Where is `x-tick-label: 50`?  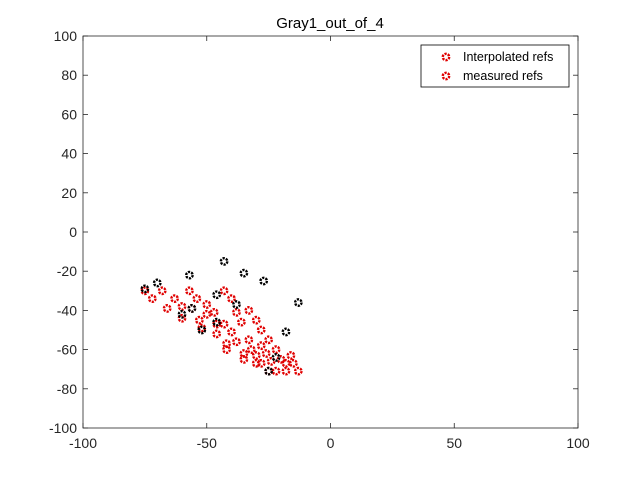 x-tick-label: 50 is located at coordinates (454, 443).